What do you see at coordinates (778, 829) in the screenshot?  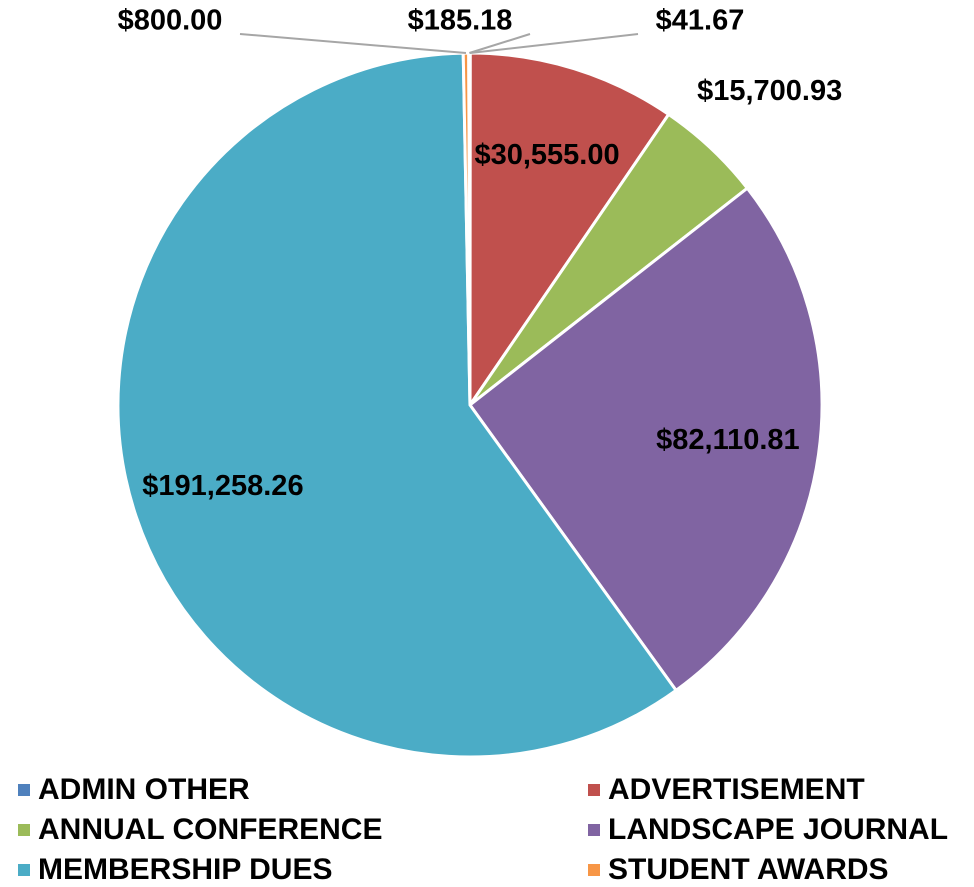 I see `legend-label: LANDSCAPE JOURNAL` at bounding box center [778, 829].